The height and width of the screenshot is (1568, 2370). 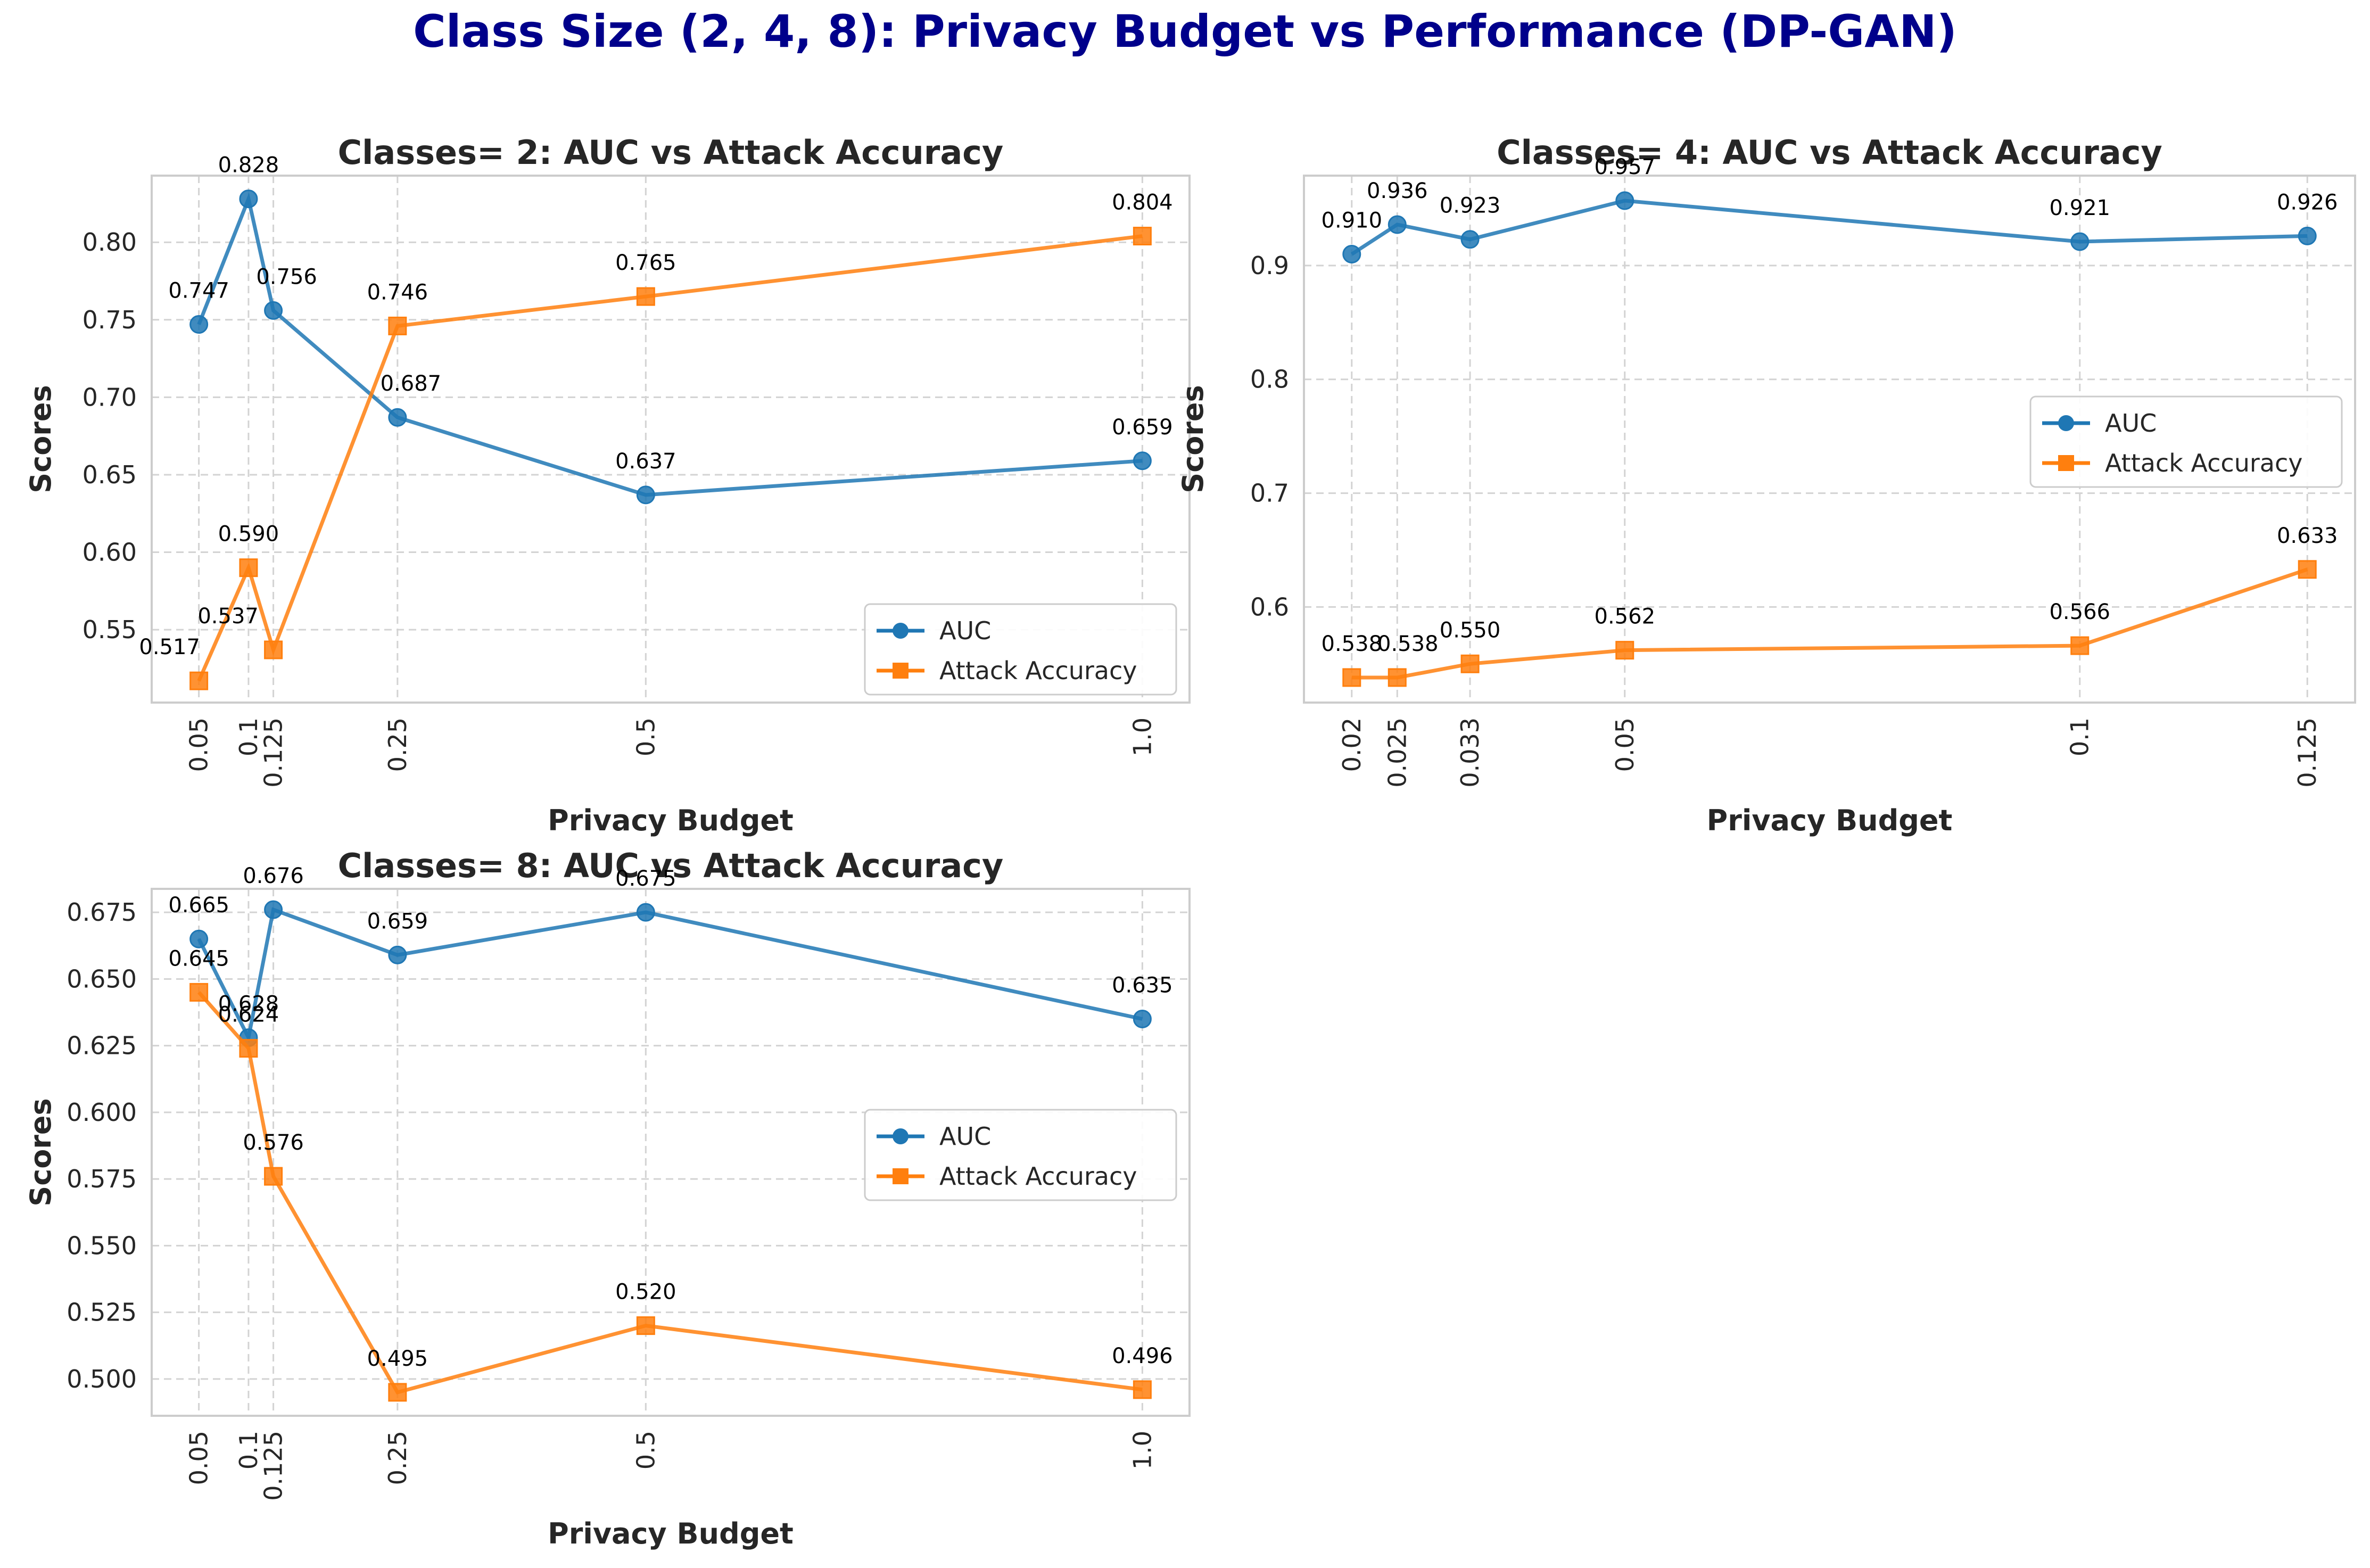 I want to click on data-label: 0.590, so click(x=248, y=535).